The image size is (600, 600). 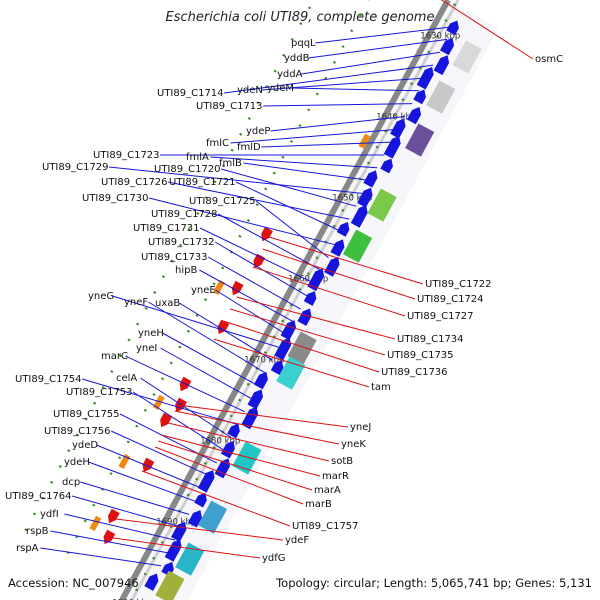 What do you see at coordinates (37, 531) in the screenshot?
I see `forward-gene-label: rspB` at bounding box center [37, 531].